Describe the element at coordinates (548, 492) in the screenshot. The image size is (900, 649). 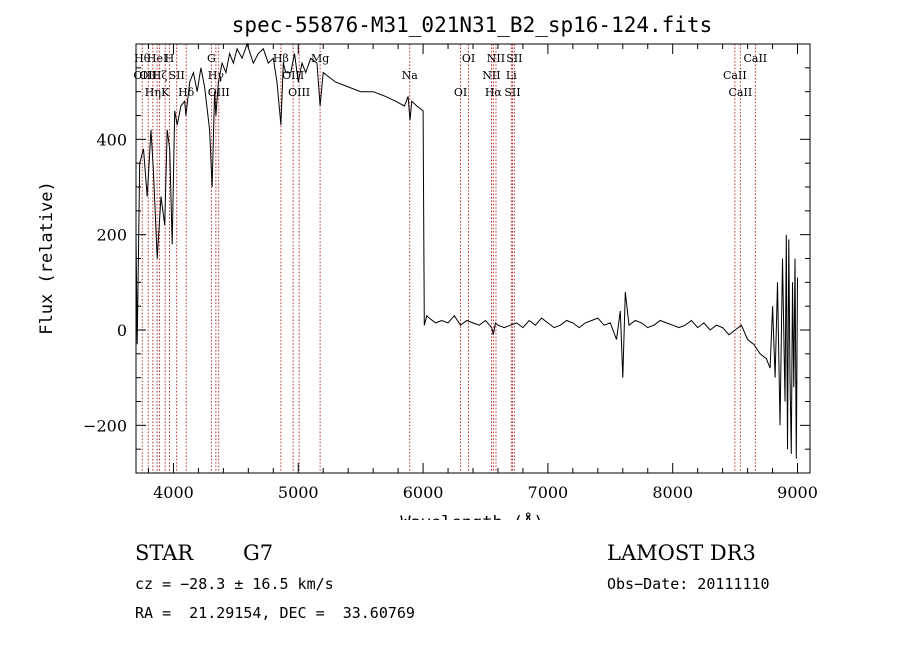
I see `x-tick-label: 7000` at that location.